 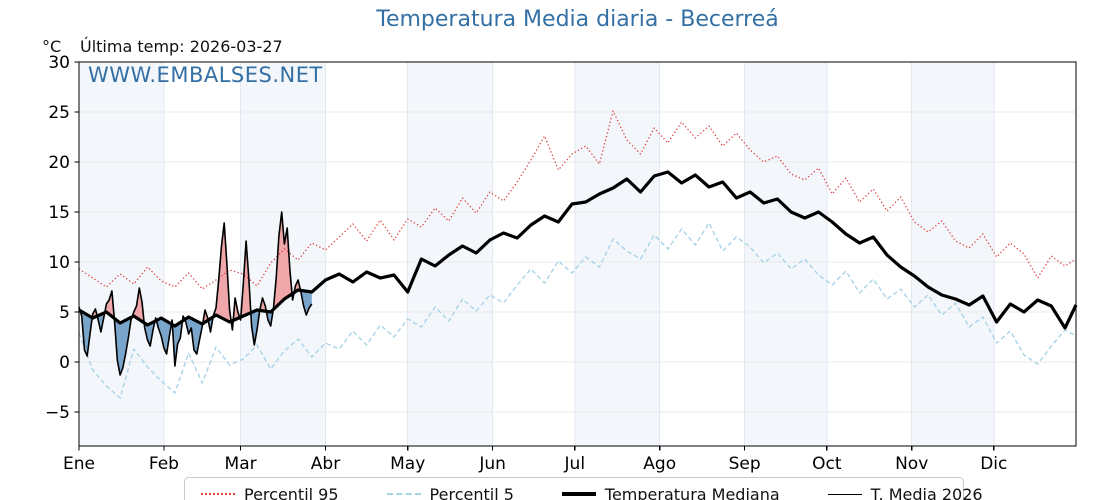 What do you see at coordinates (59, 263) in the screenshot?
I see `y-tick-label: 10` at bounding box center [59, 263].